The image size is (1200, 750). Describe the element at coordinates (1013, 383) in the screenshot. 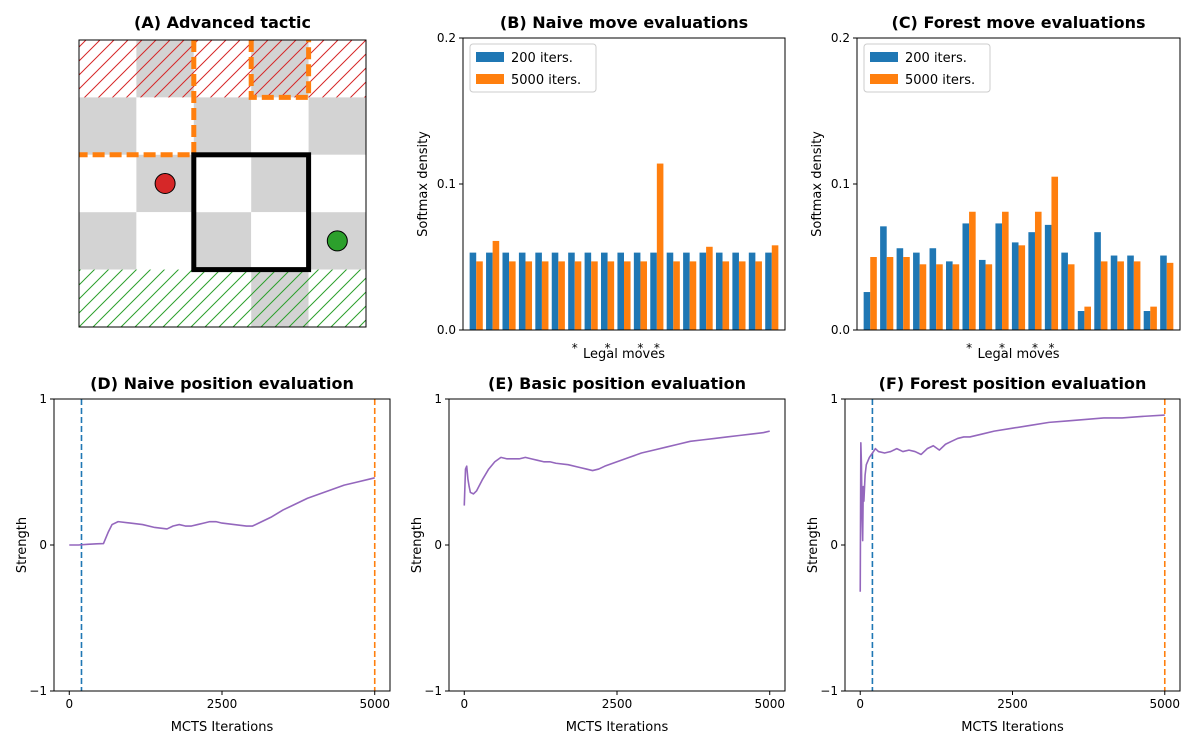

I see `line-chart-title: (F) Forest position evaluation` at that location.